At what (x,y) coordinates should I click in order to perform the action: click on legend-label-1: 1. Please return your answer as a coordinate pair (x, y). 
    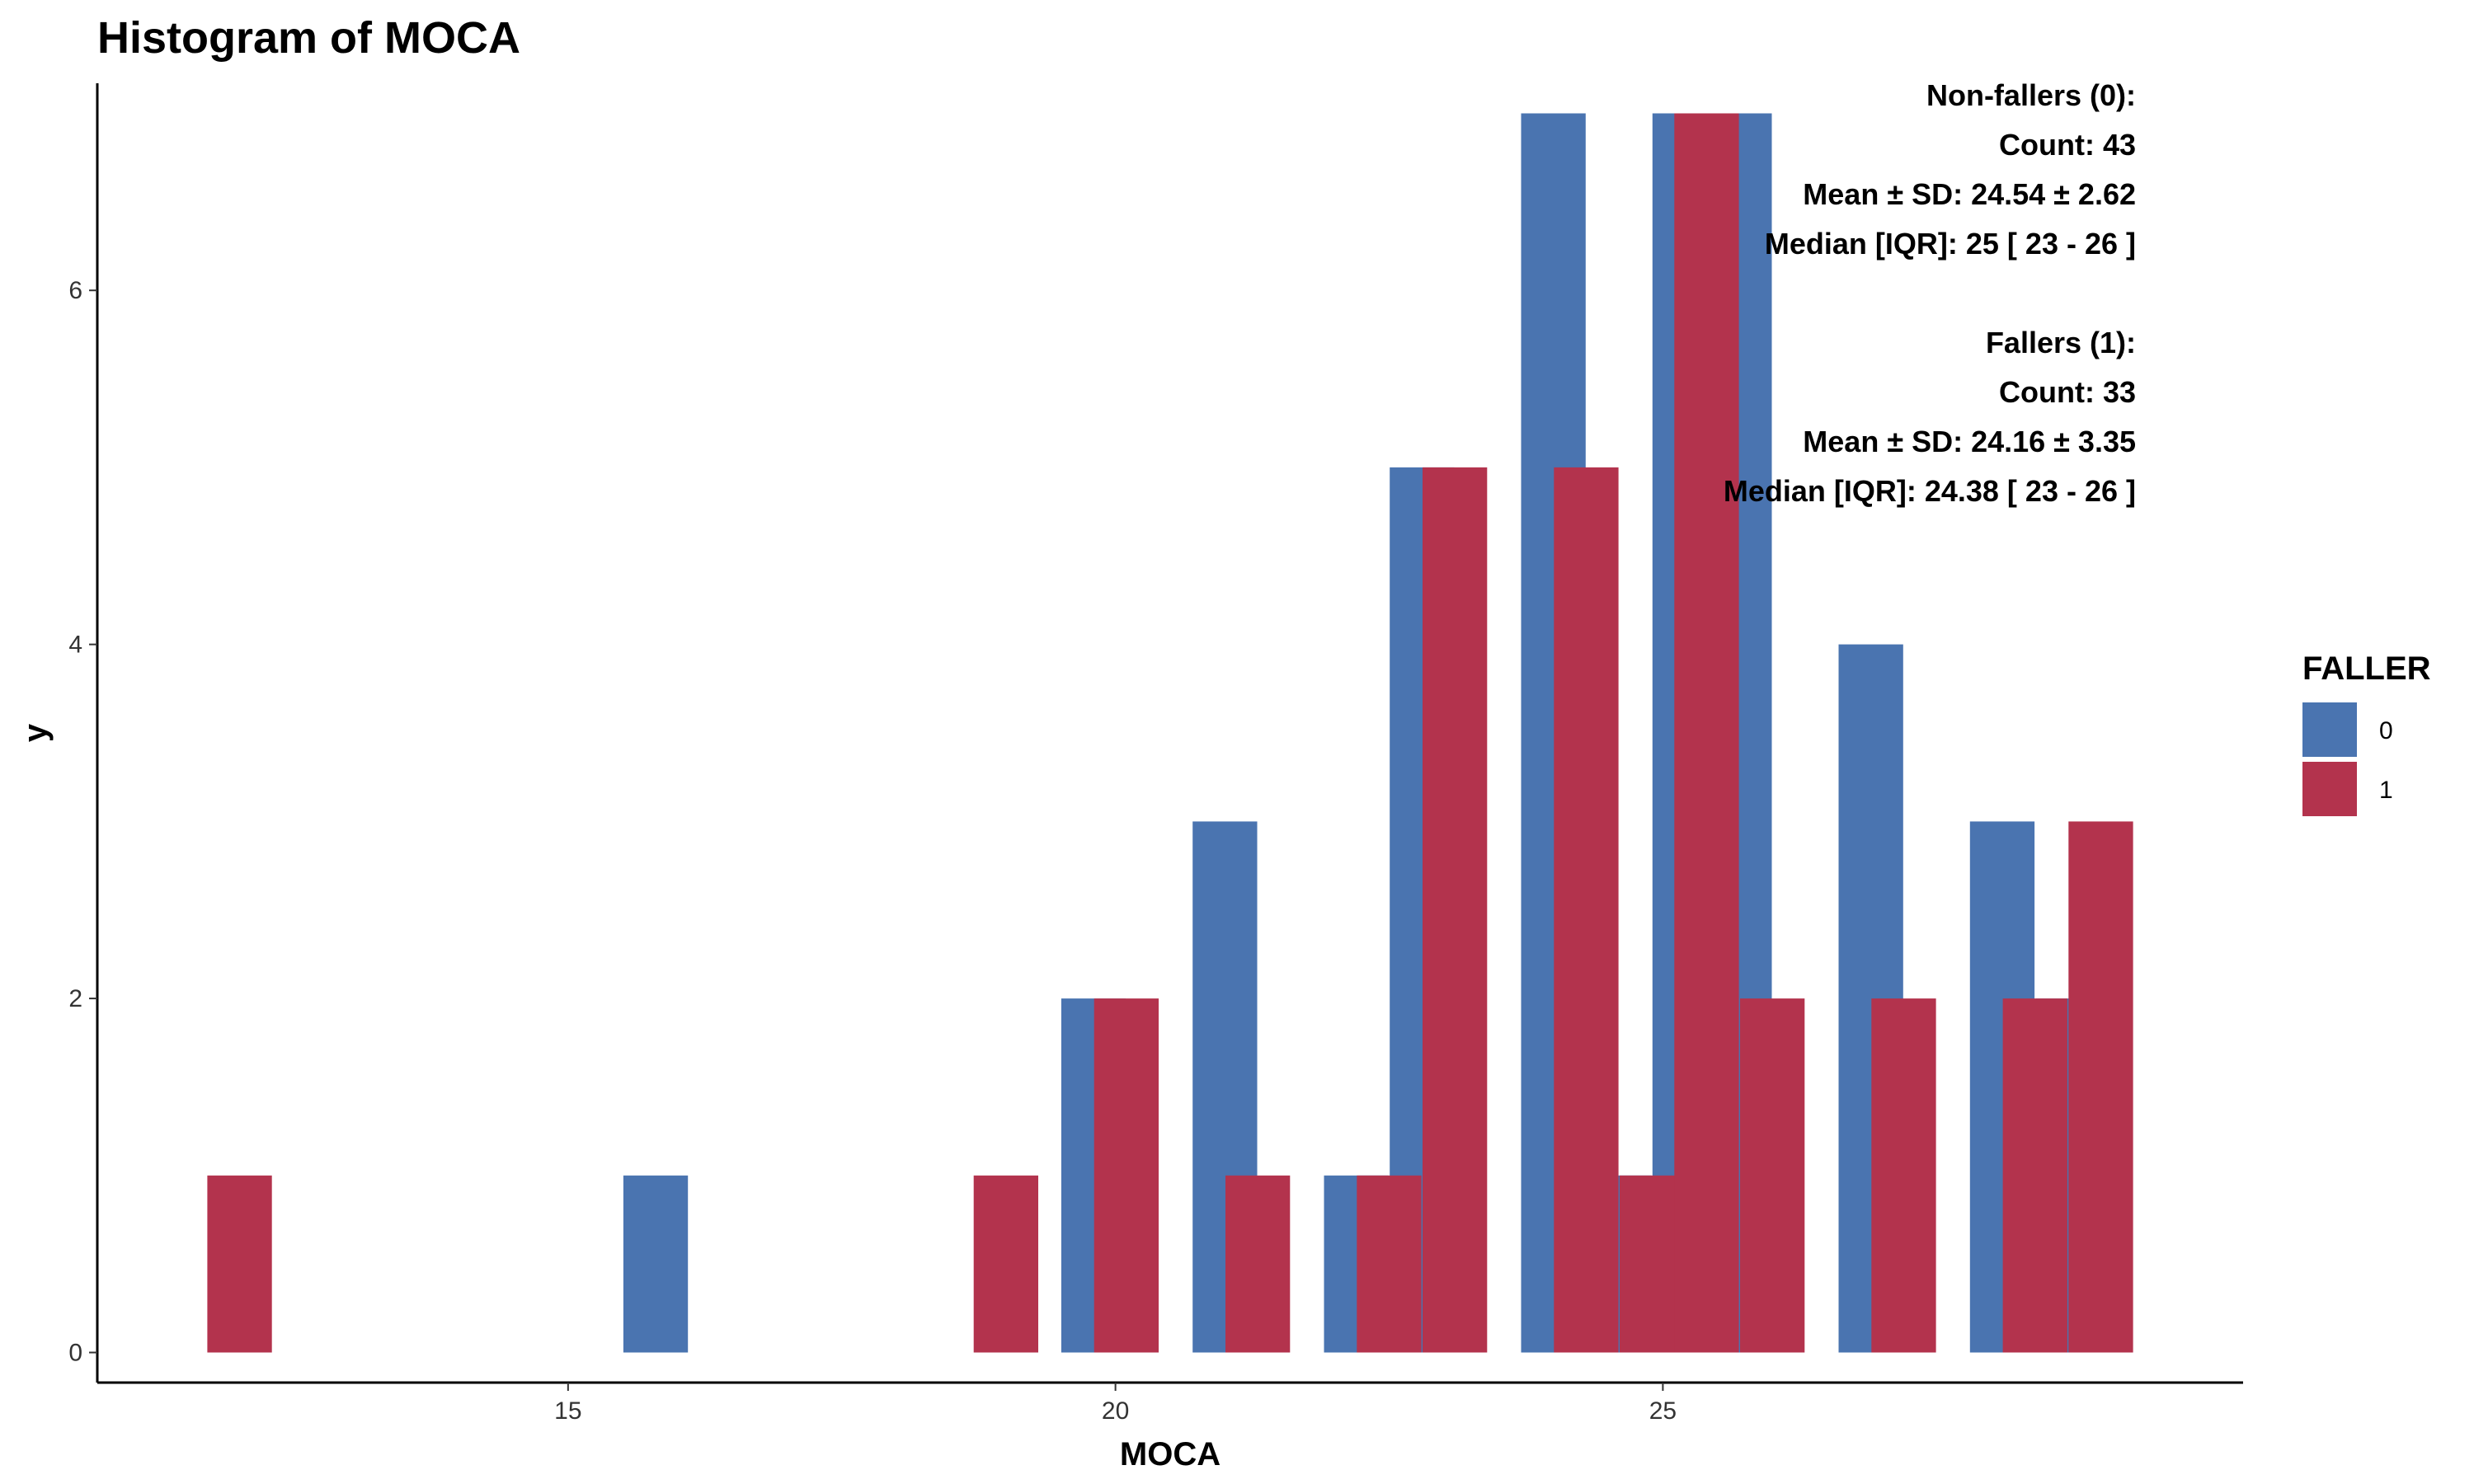
    Looking at the image, I should click on (2386, 790).